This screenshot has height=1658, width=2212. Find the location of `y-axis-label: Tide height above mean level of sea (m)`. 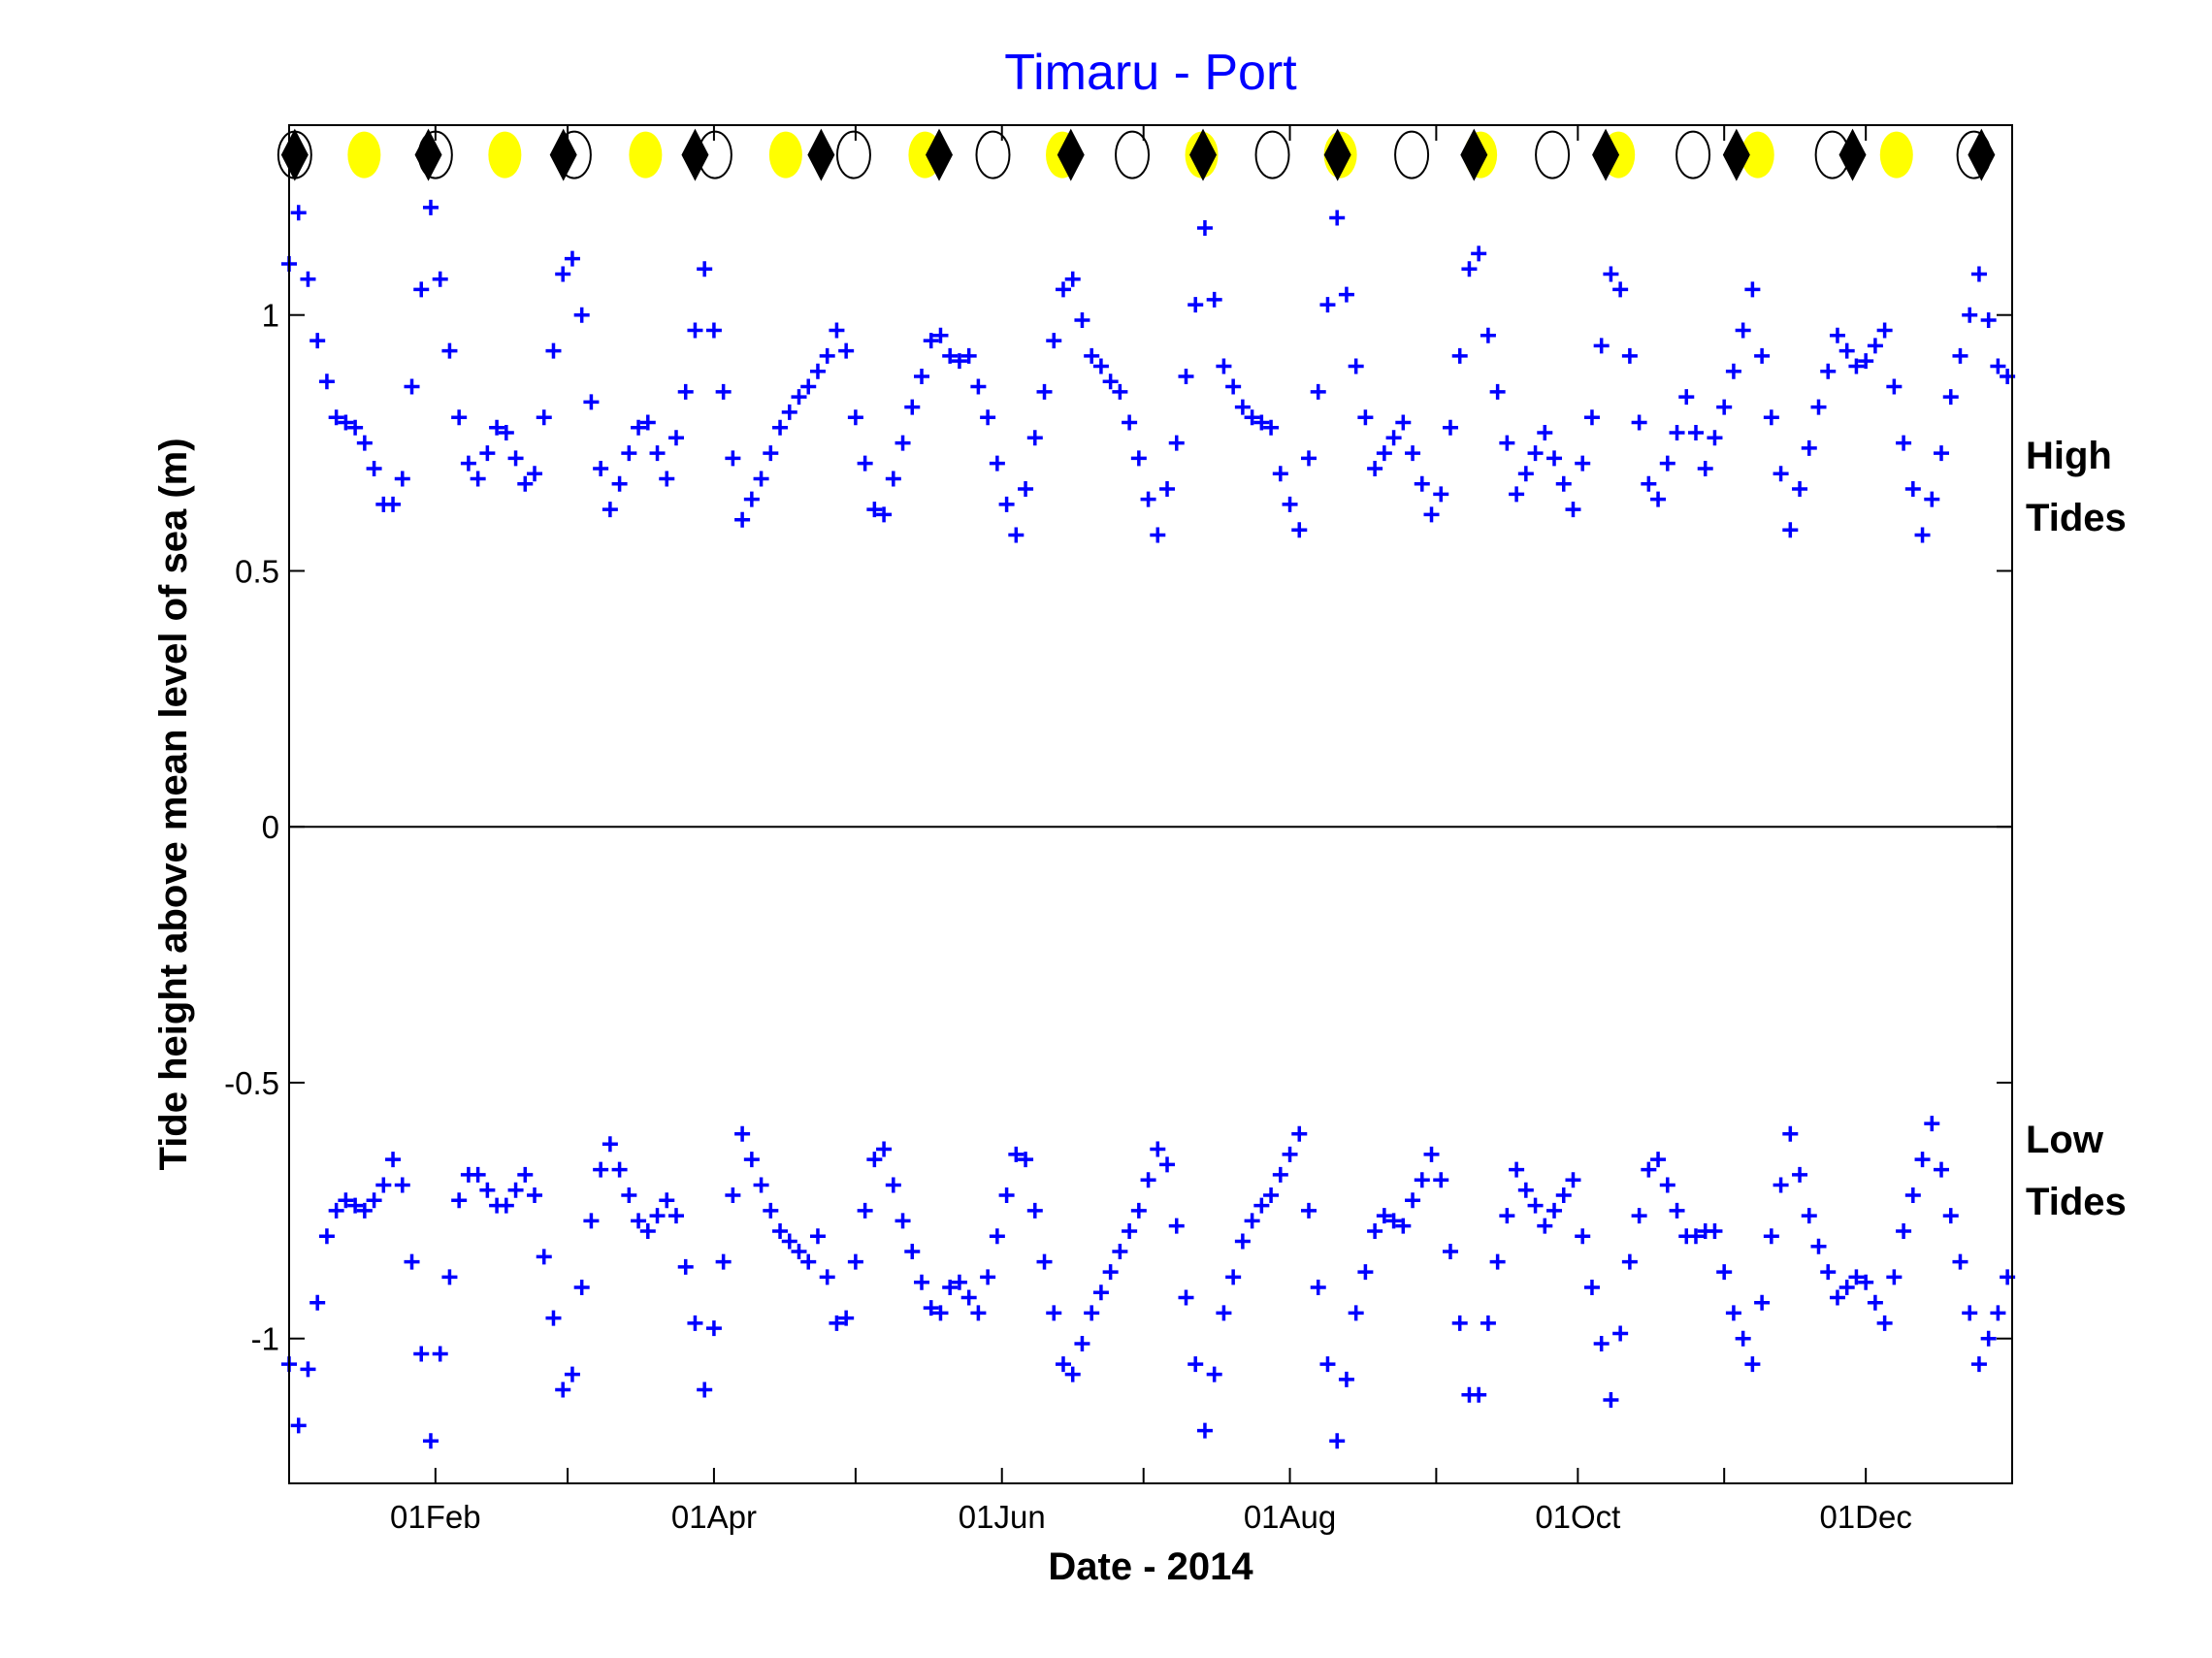

y-axis-label: Tide height above mean level of sea (m) is located at coordinates (174, 804).